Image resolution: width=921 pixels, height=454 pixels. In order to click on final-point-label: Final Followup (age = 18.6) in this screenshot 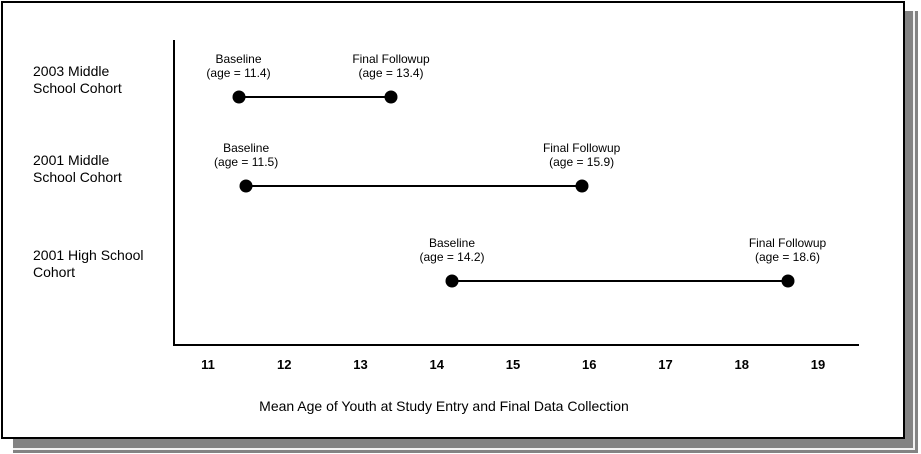, I will do `click(787, 250)`.